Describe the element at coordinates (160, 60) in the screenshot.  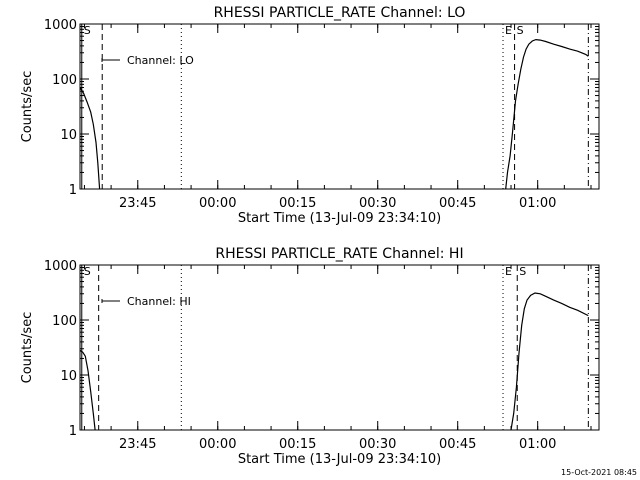
I see `legend-label: Channel: LO` at that location.